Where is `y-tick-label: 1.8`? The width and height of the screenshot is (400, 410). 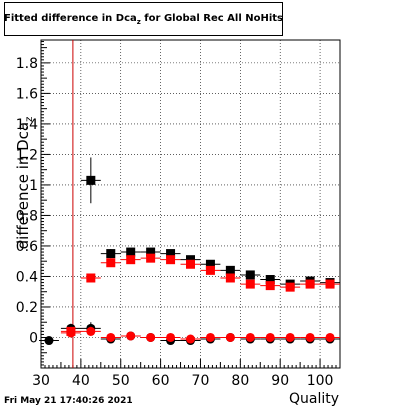 y-tick-label: 1.8 is located at coordinates (27, 64).